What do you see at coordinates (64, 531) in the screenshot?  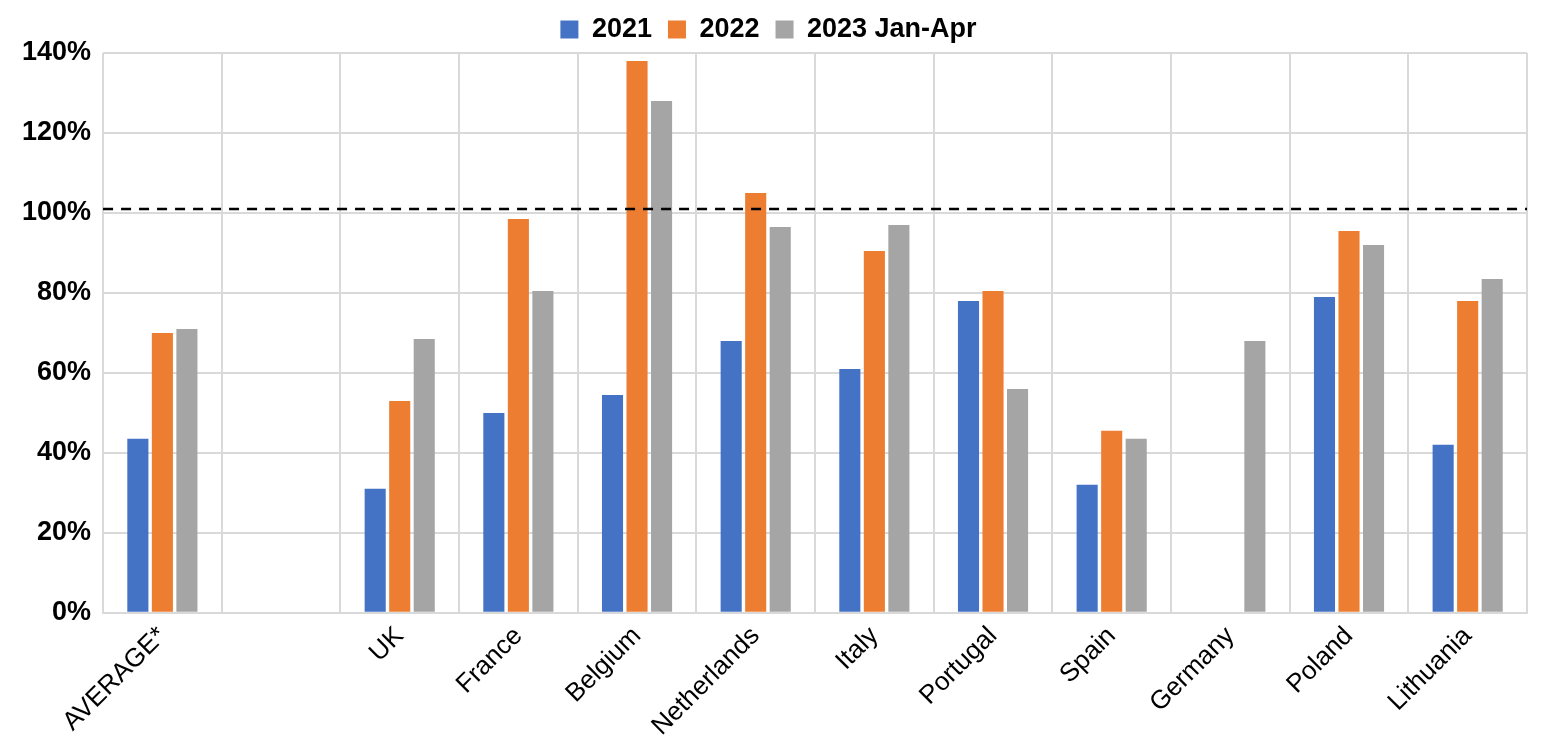 I see `y-tick-label: 20%` at bounding box center [64, 531].